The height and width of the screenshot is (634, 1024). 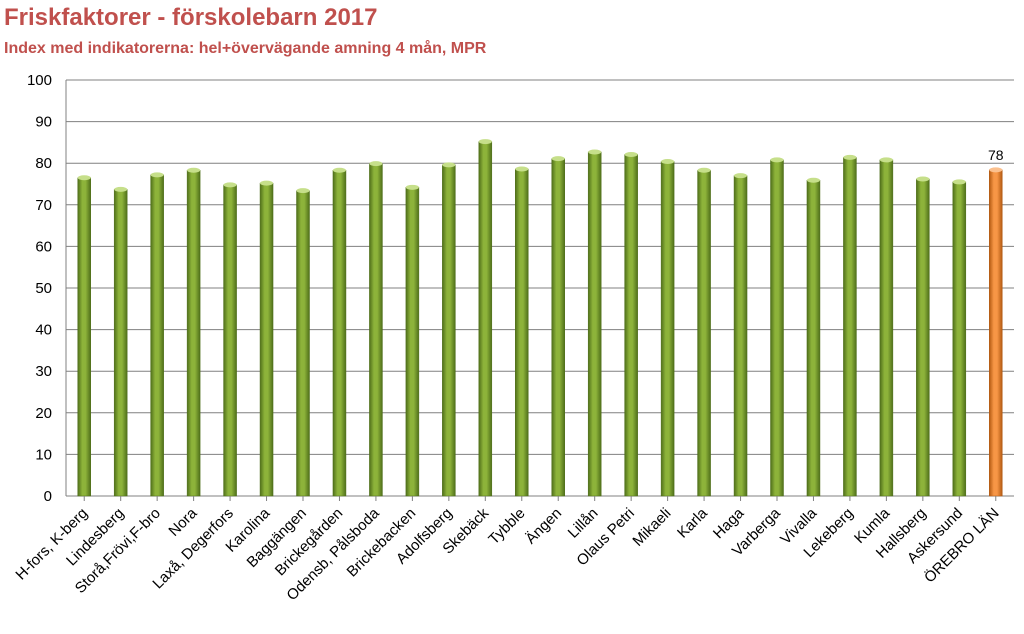 I want to click on x-tick-label: Karla, so click(x=692, y=522).